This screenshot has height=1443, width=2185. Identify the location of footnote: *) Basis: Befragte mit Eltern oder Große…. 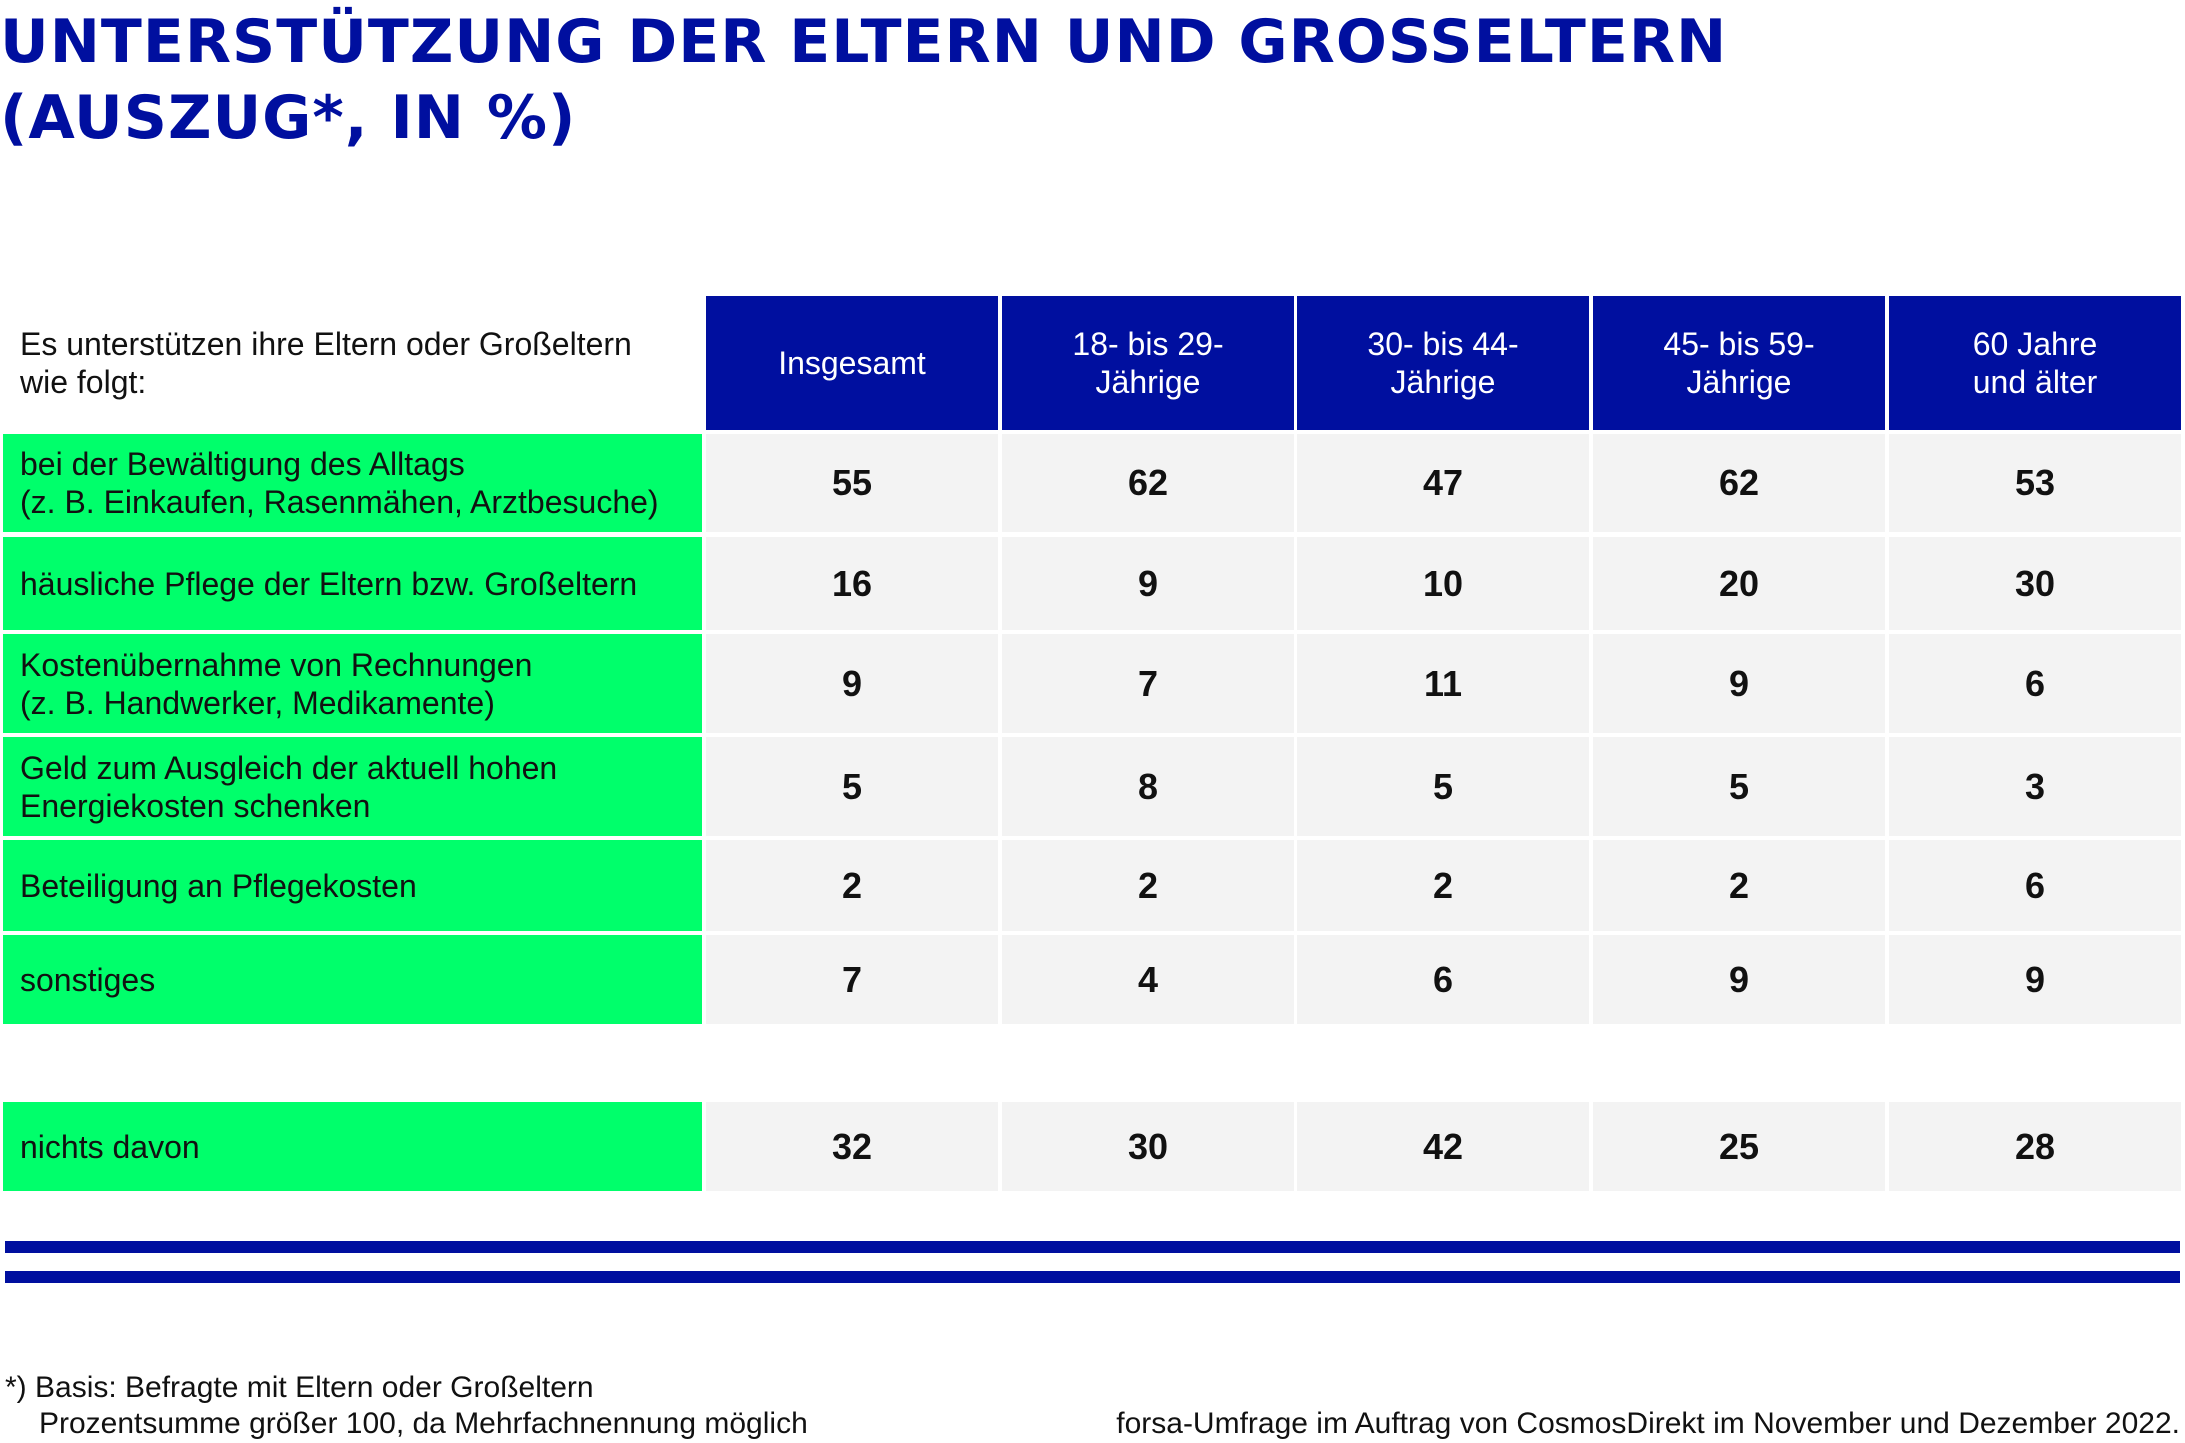
(406, 1406).